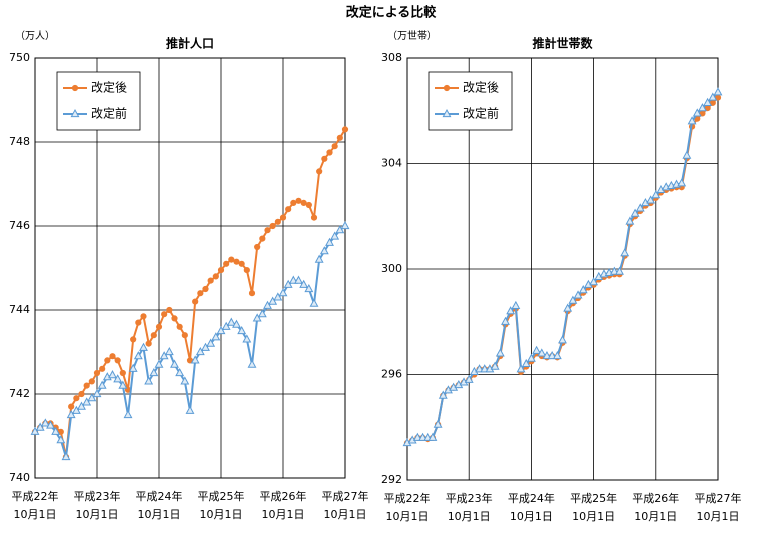 Image resolution: width=783 pixels, height=534 pixels. What do you see at coordinates (19, 225) in the screenshot?
I see `y-tick-label: 746` at bounding box center [19, 225].